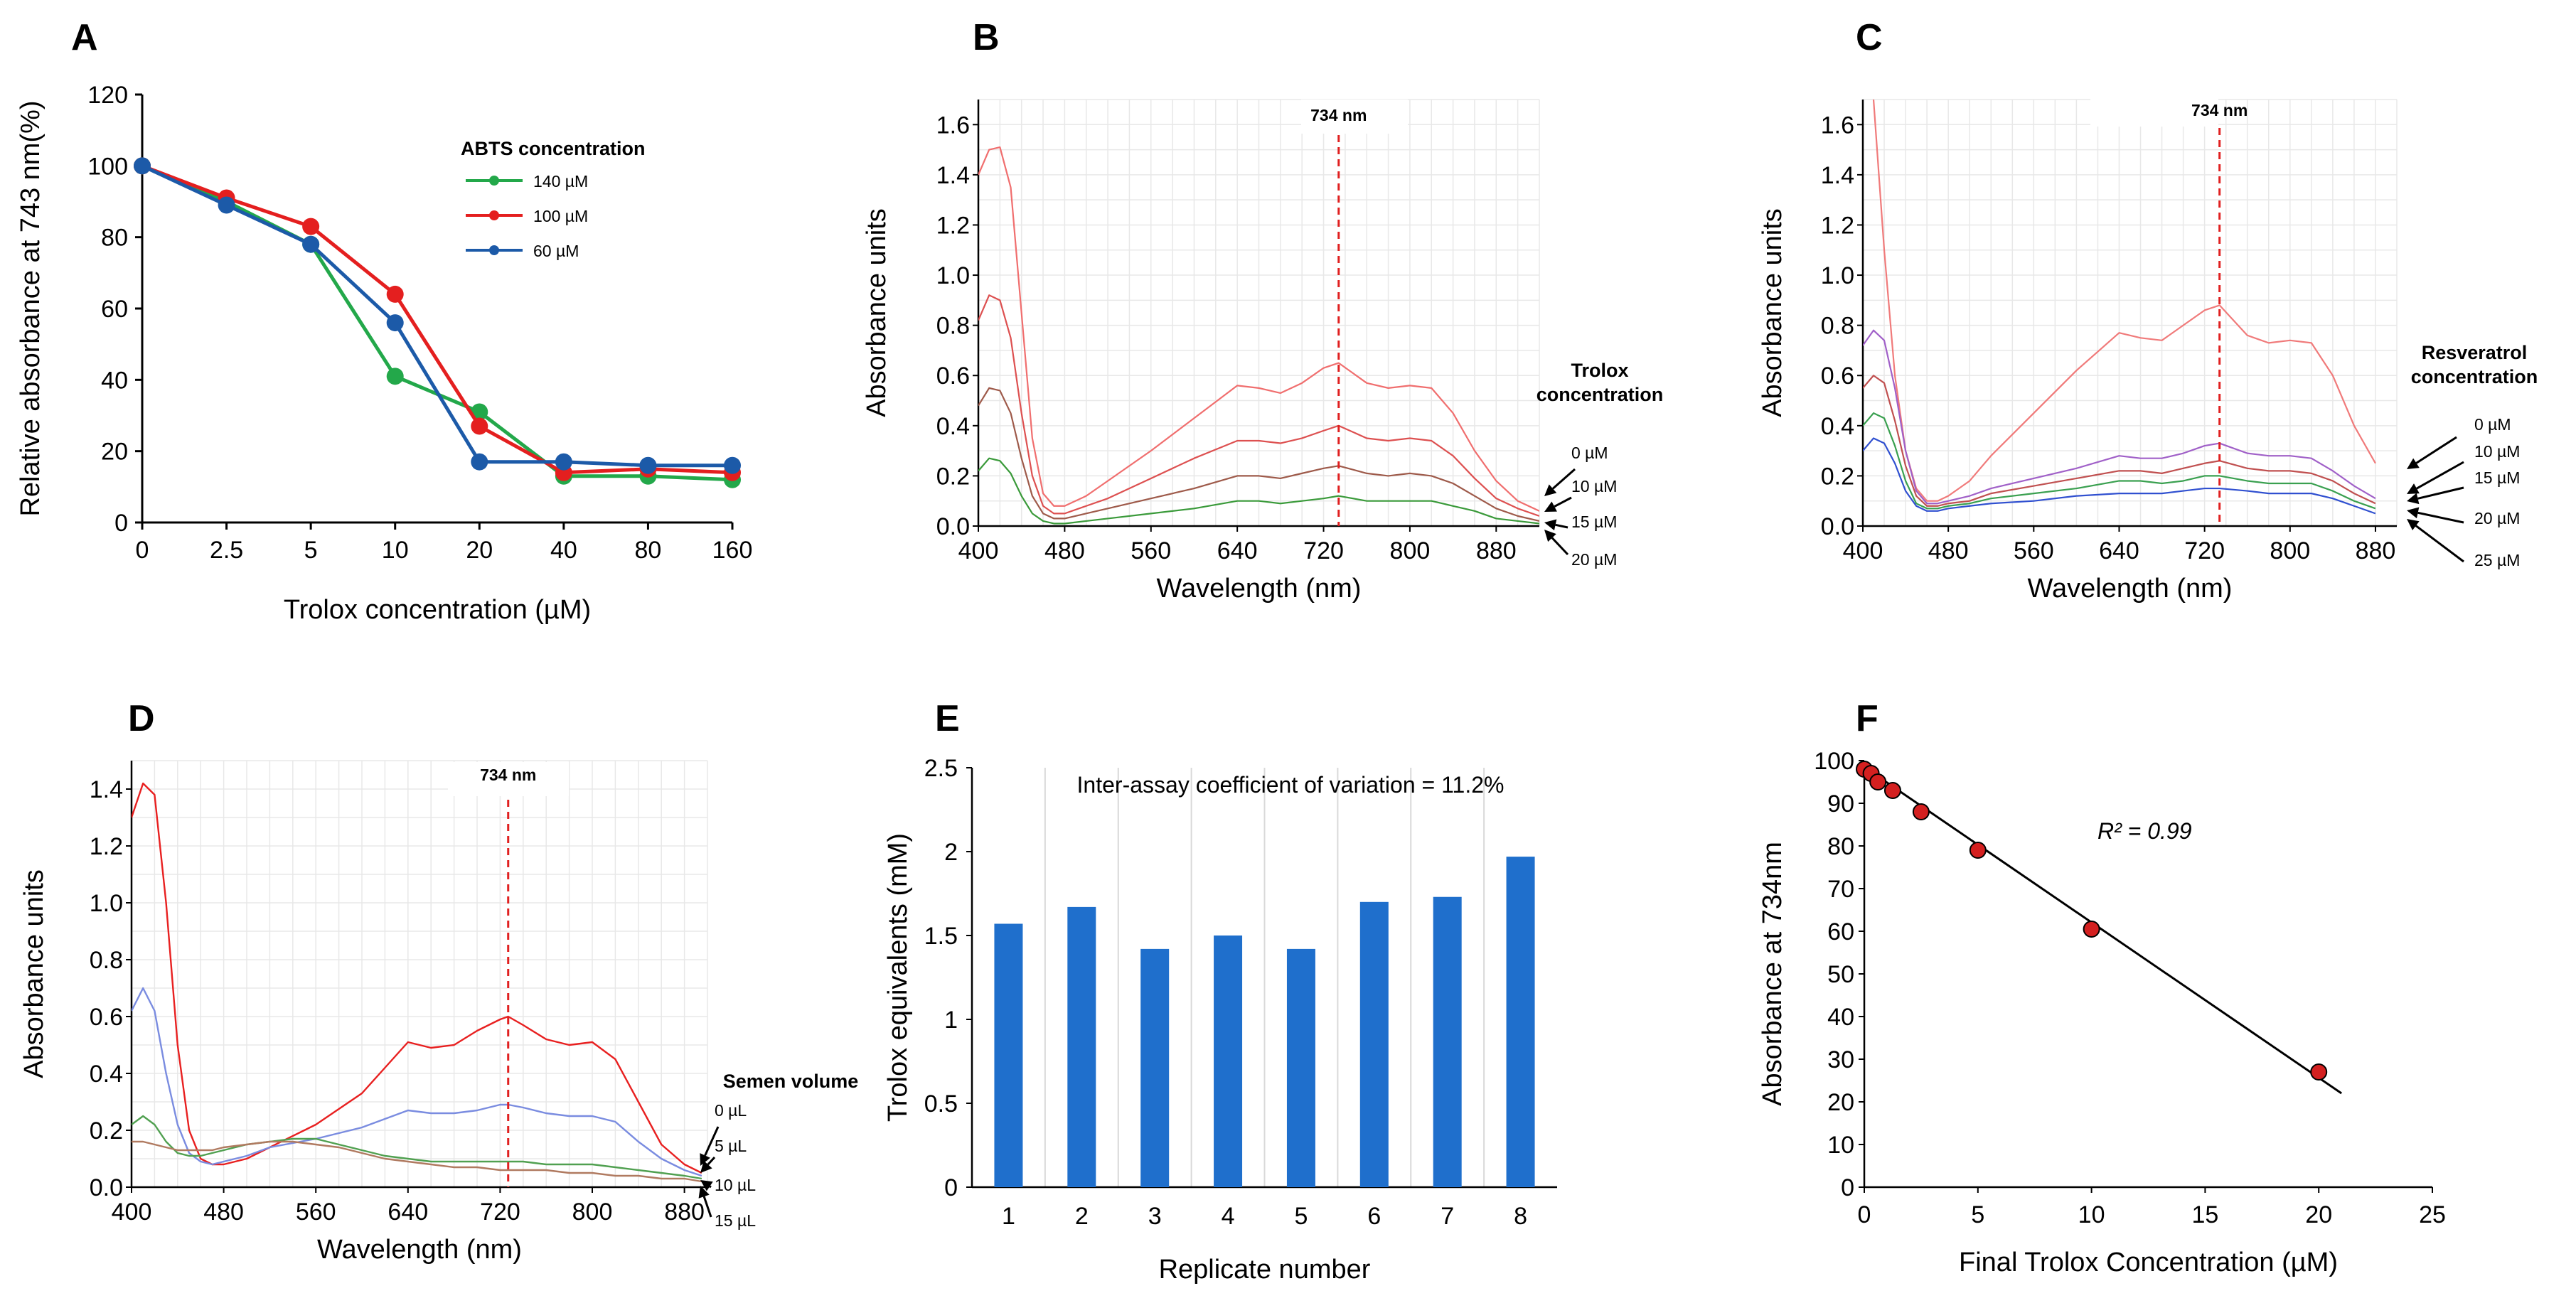 This screenshot has width=2576, height=1308. I want to click on x-tick-label: 80, so click(648, 550).